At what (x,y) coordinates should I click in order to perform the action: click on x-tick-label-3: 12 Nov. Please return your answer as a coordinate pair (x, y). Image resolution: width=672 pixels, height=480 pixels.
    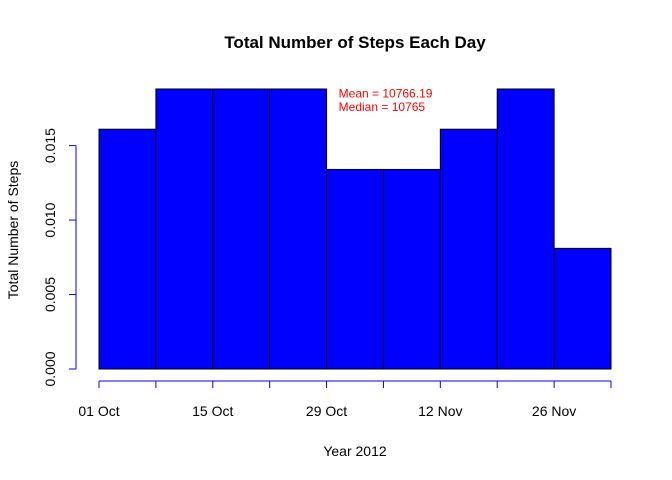
    Looking at the image, I should click on (440, 411).